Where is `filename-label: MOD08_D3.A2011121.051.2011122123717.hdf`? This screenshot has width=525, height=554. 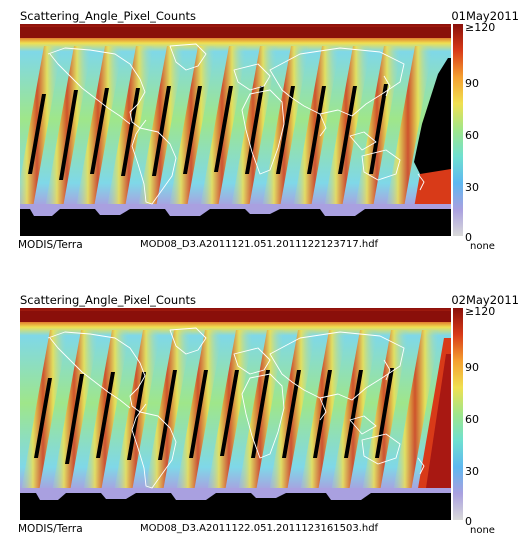
filename-label: MOD08_D3.A2011121.051.2011122123717.hdf is located at coordinates (259, 244).